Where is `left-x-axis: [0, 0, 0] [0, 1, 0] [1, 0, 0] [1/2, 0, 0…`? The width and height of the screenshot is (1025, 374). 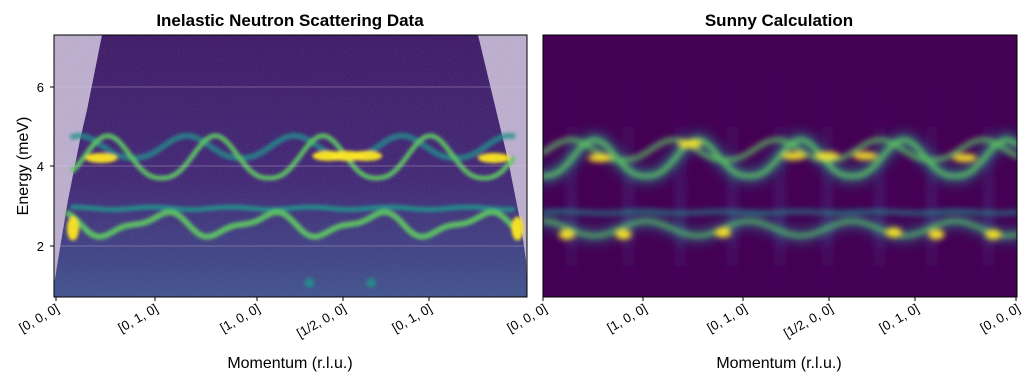 left-x-axis: [0, 0, 0] [0, 1, 0] [1, 0, 0] [1/2, 0, 0… is located at coordinates (225, 319).